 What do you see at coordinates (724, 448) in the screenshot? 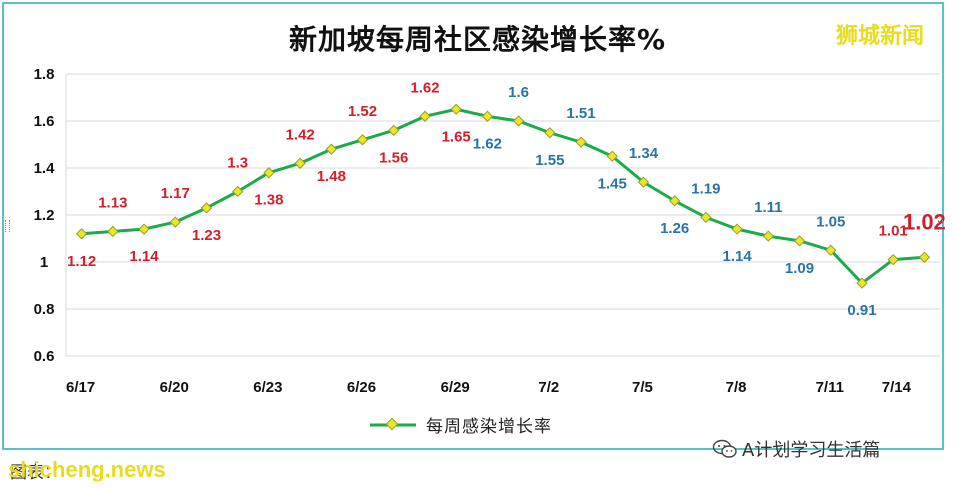
I see `wechat-icon` at bounding box center [724, 448].